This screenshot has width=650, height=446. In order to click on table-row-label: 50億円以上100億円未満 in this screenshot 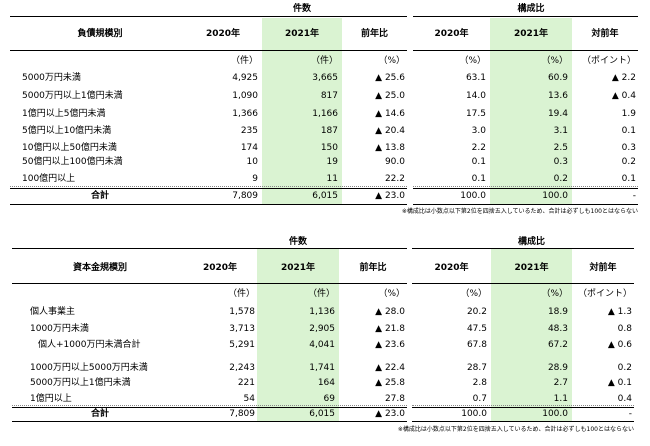, I will do `click(72, 162)`.